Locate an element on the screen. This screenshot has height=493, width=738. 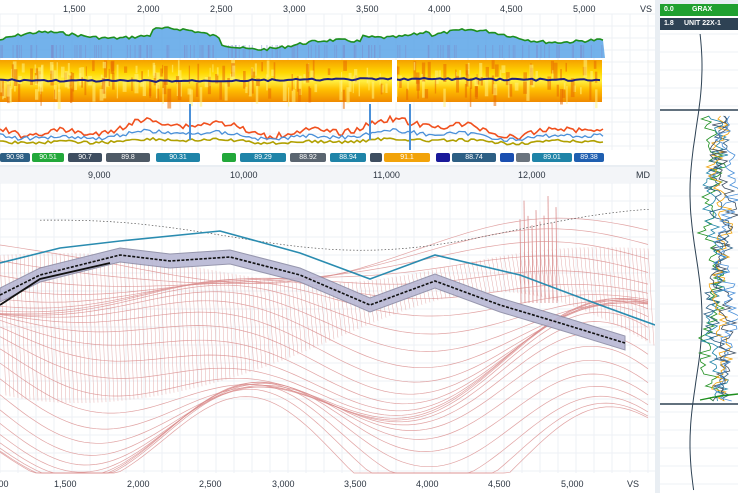
top-tick-label: 3,500 is located at coordinates (367, 9).